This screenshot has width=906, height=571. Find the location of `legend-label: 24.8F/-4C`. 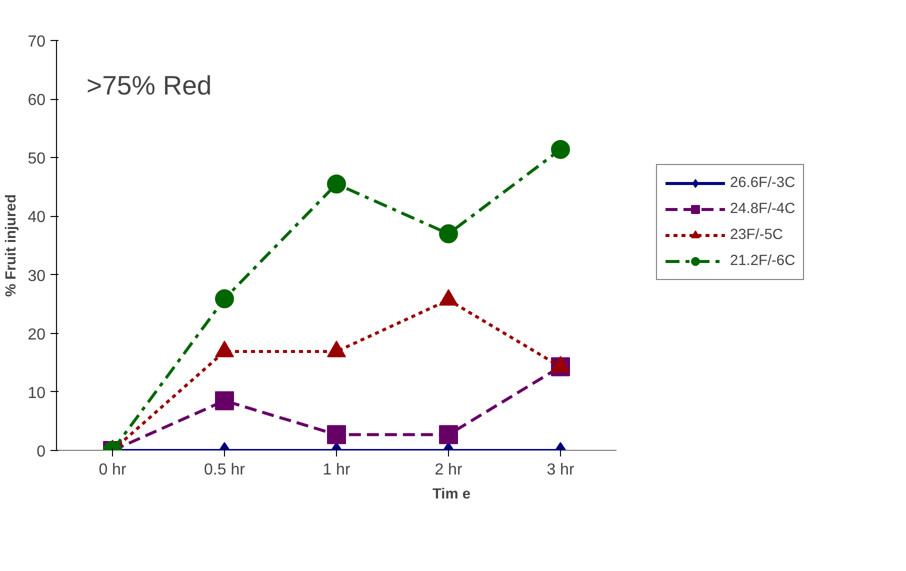

legend-label: 24.8F/-4C is located at coordinates (763, 209).